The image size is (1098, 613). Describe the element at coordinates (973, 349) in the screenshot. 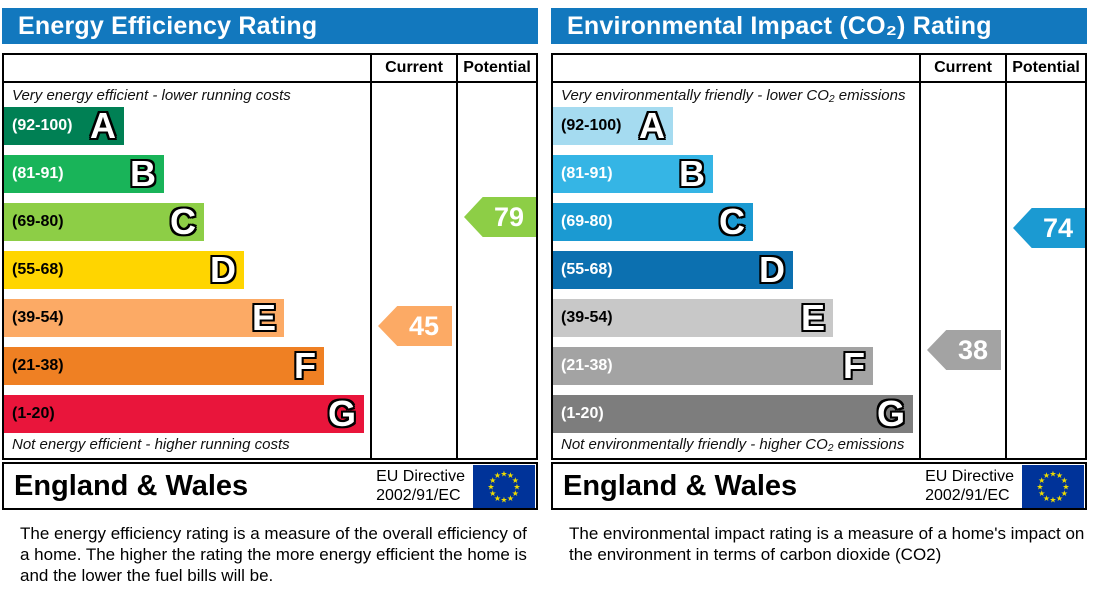

I see `current-rating-value: 38` at that location.